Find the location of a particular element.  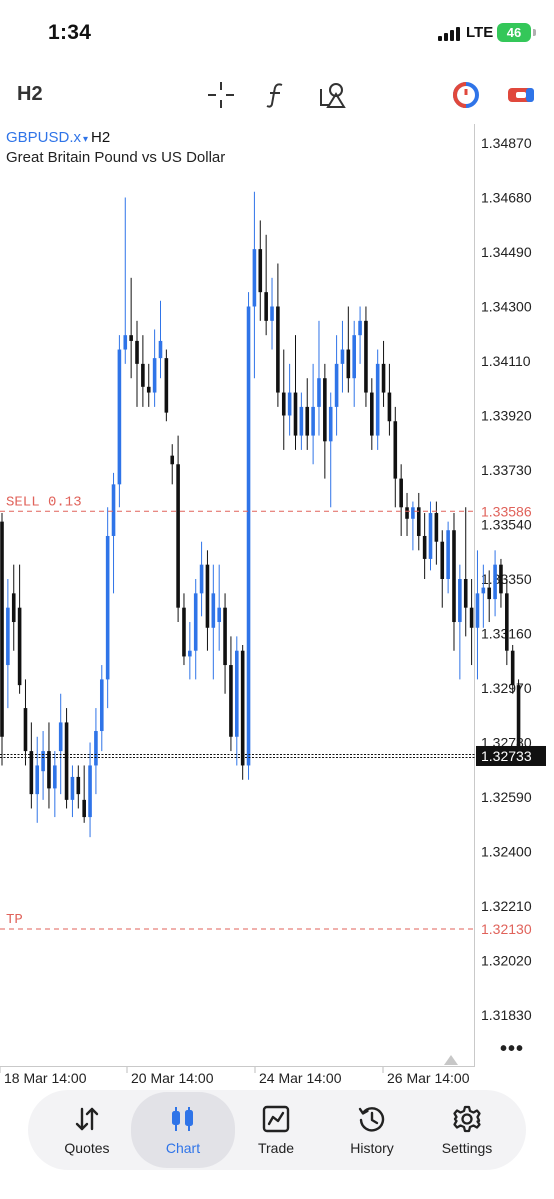

current-price-tag is located at coordinates (511, 755).